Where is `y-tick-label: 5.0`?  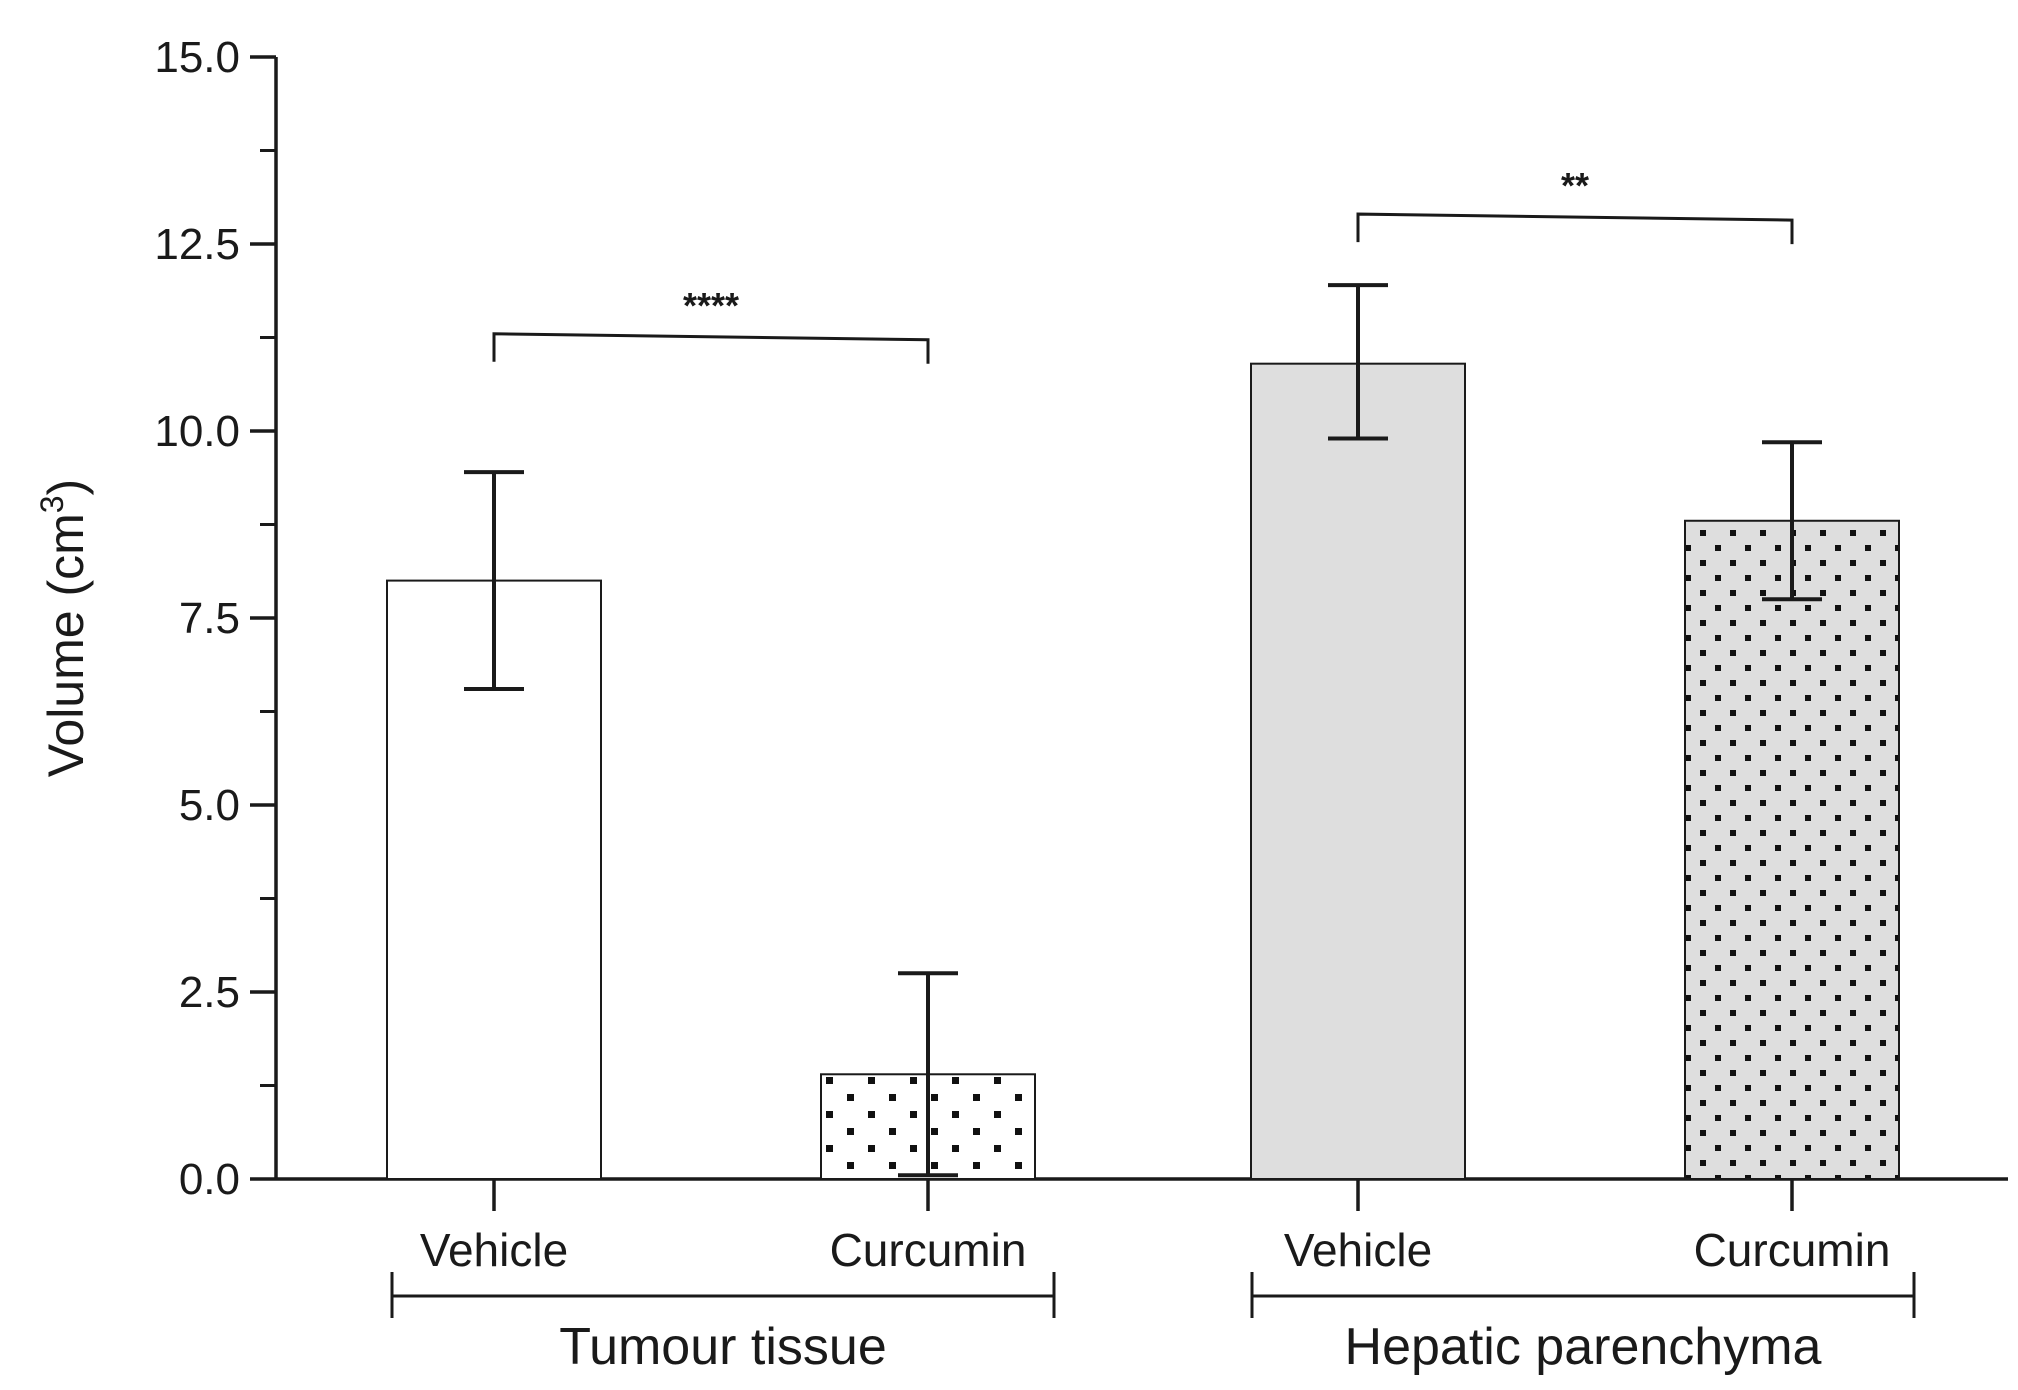
y-tick-label: 5.0 is located at coordinates (209, 805).